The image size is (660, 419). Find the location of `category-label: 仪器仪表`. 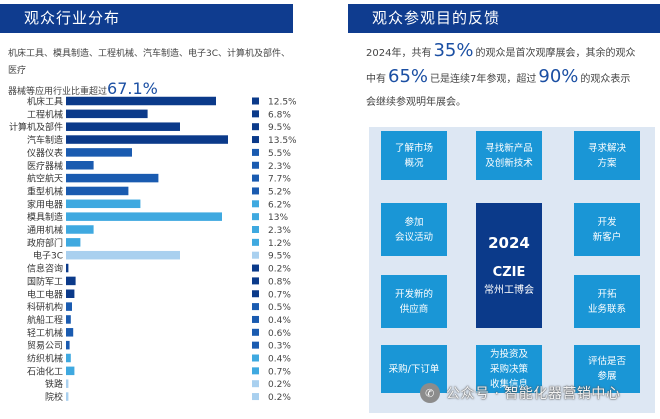

category-label: 仪器仪表 is located at coordinates (45, 153).